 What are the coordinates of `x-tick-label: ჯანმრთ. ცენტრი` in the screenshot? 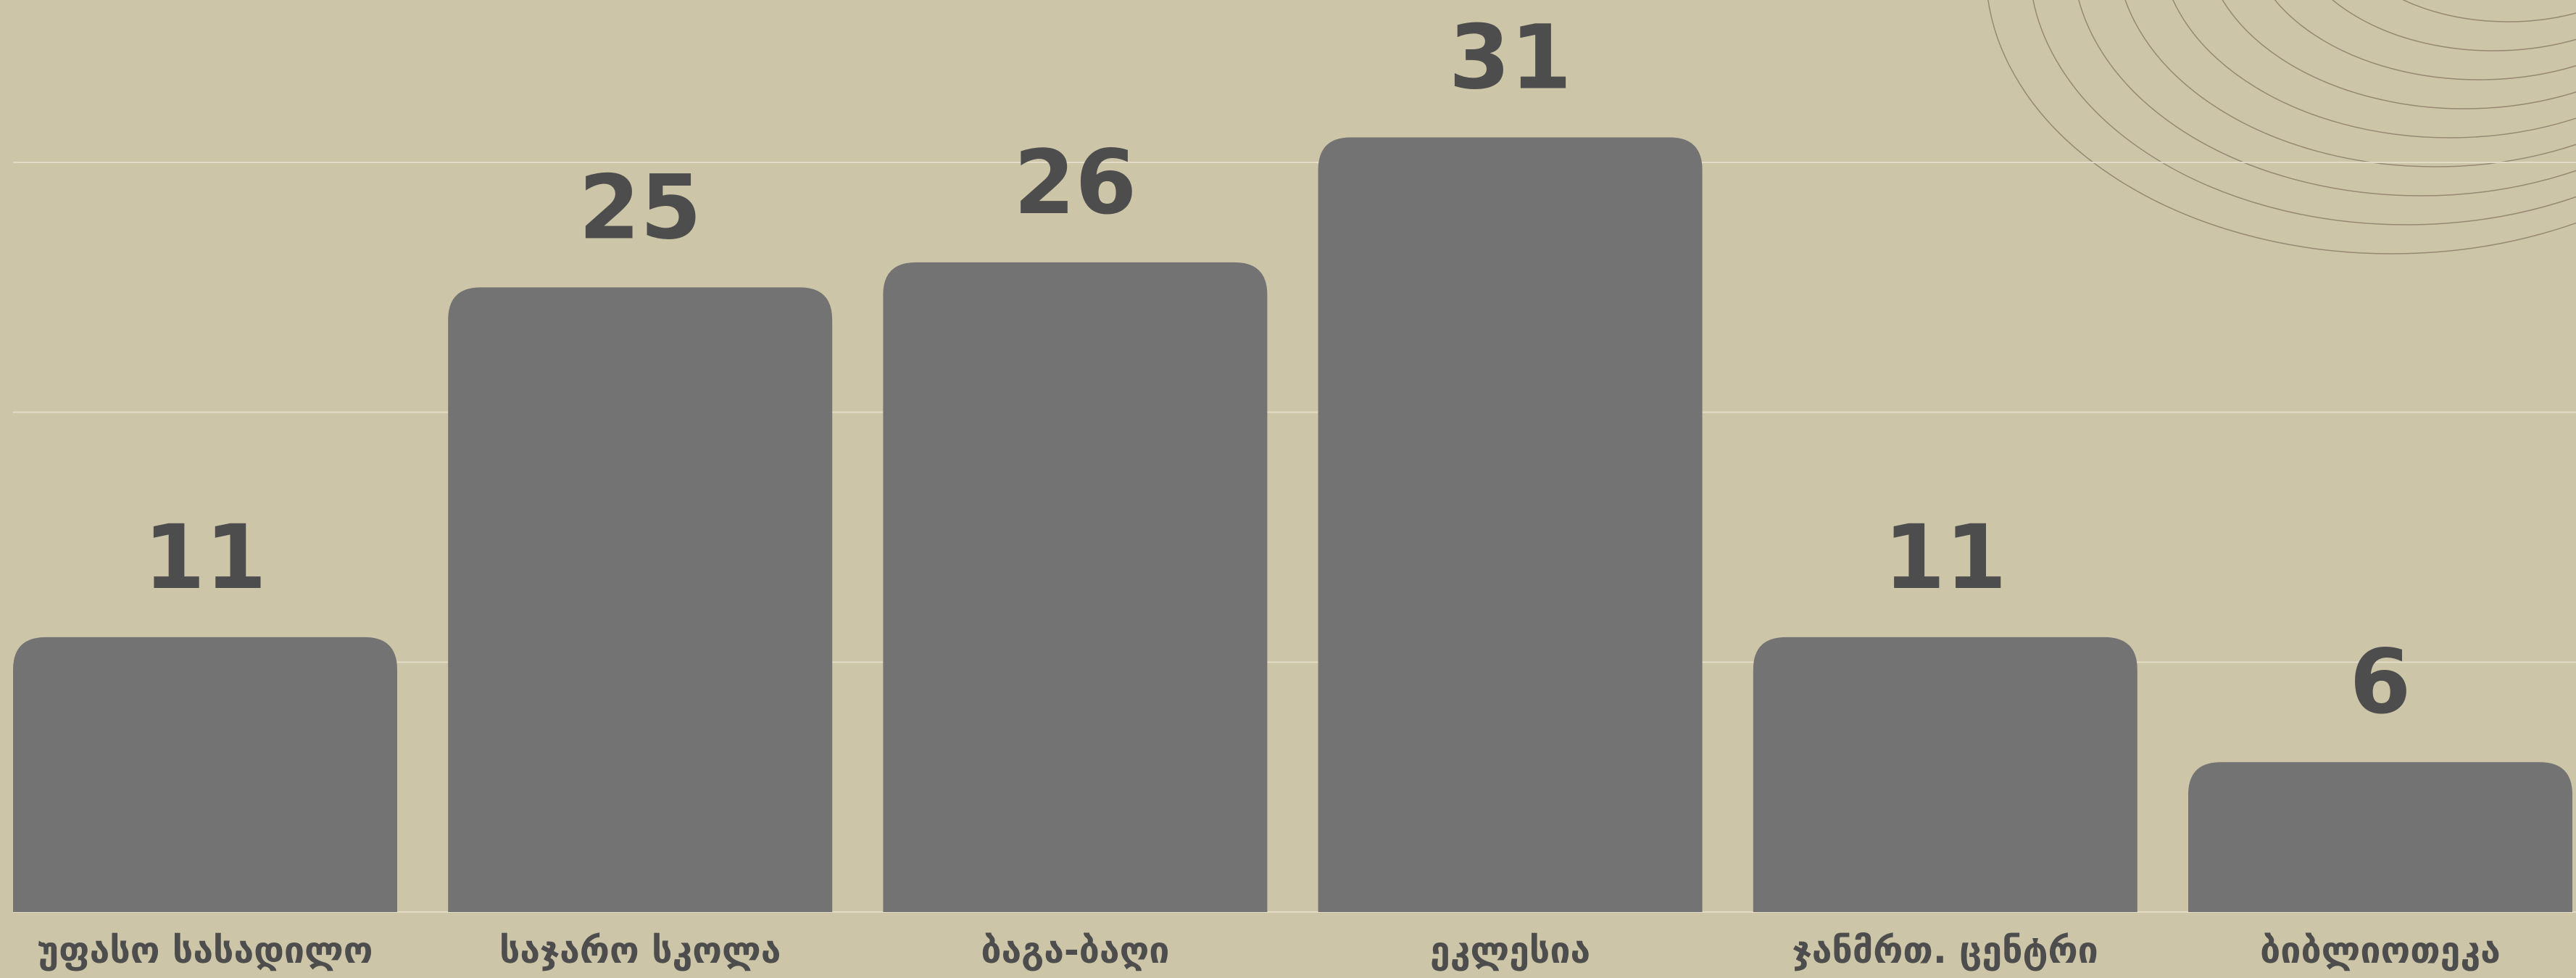 It's located at (1945, 950).